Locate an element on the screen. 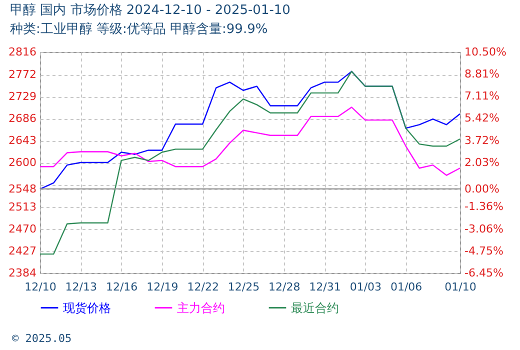 This screenshot has width=520, height=350. chart-title: 甲醇 国内 市场价格 2024-12-10 - 2025-01-10 is located at coordinates (150, 10).